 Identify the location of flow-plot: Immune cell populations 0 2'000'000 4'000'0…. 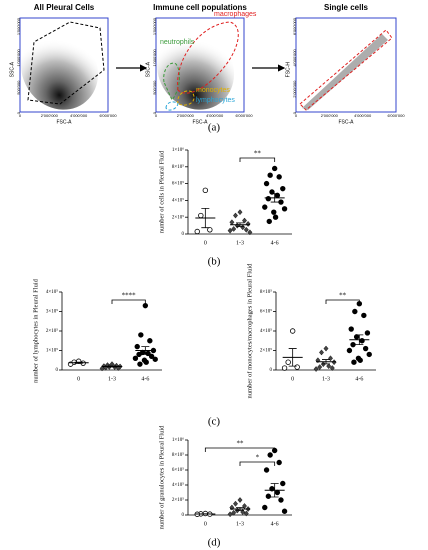
(201, 64).